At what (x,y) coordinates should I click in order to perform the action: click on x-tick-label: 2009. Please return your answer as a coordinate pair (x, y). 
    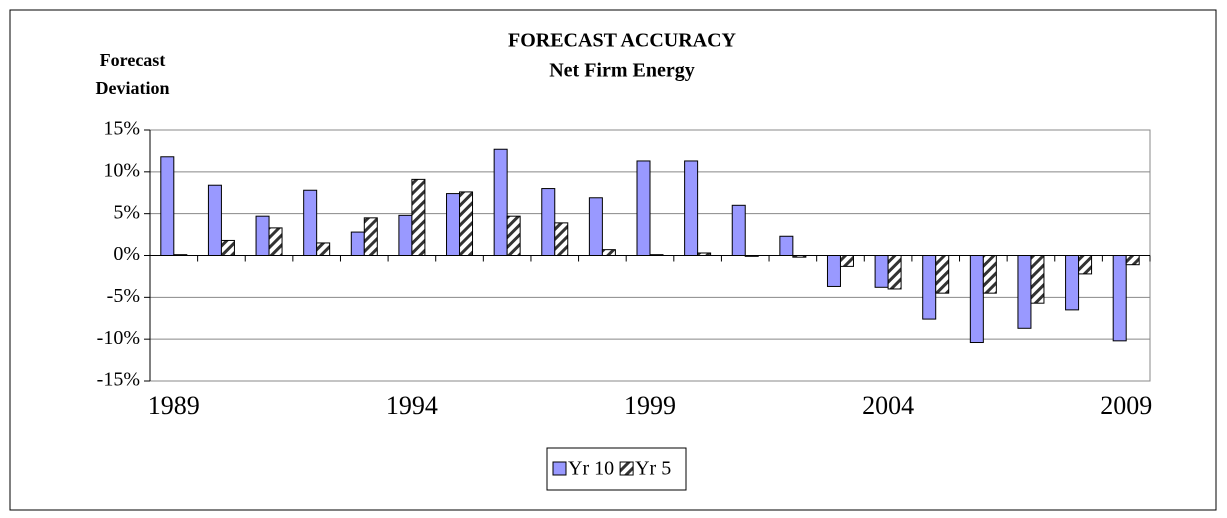
    Looking at the image, I should click on (1126, 405).